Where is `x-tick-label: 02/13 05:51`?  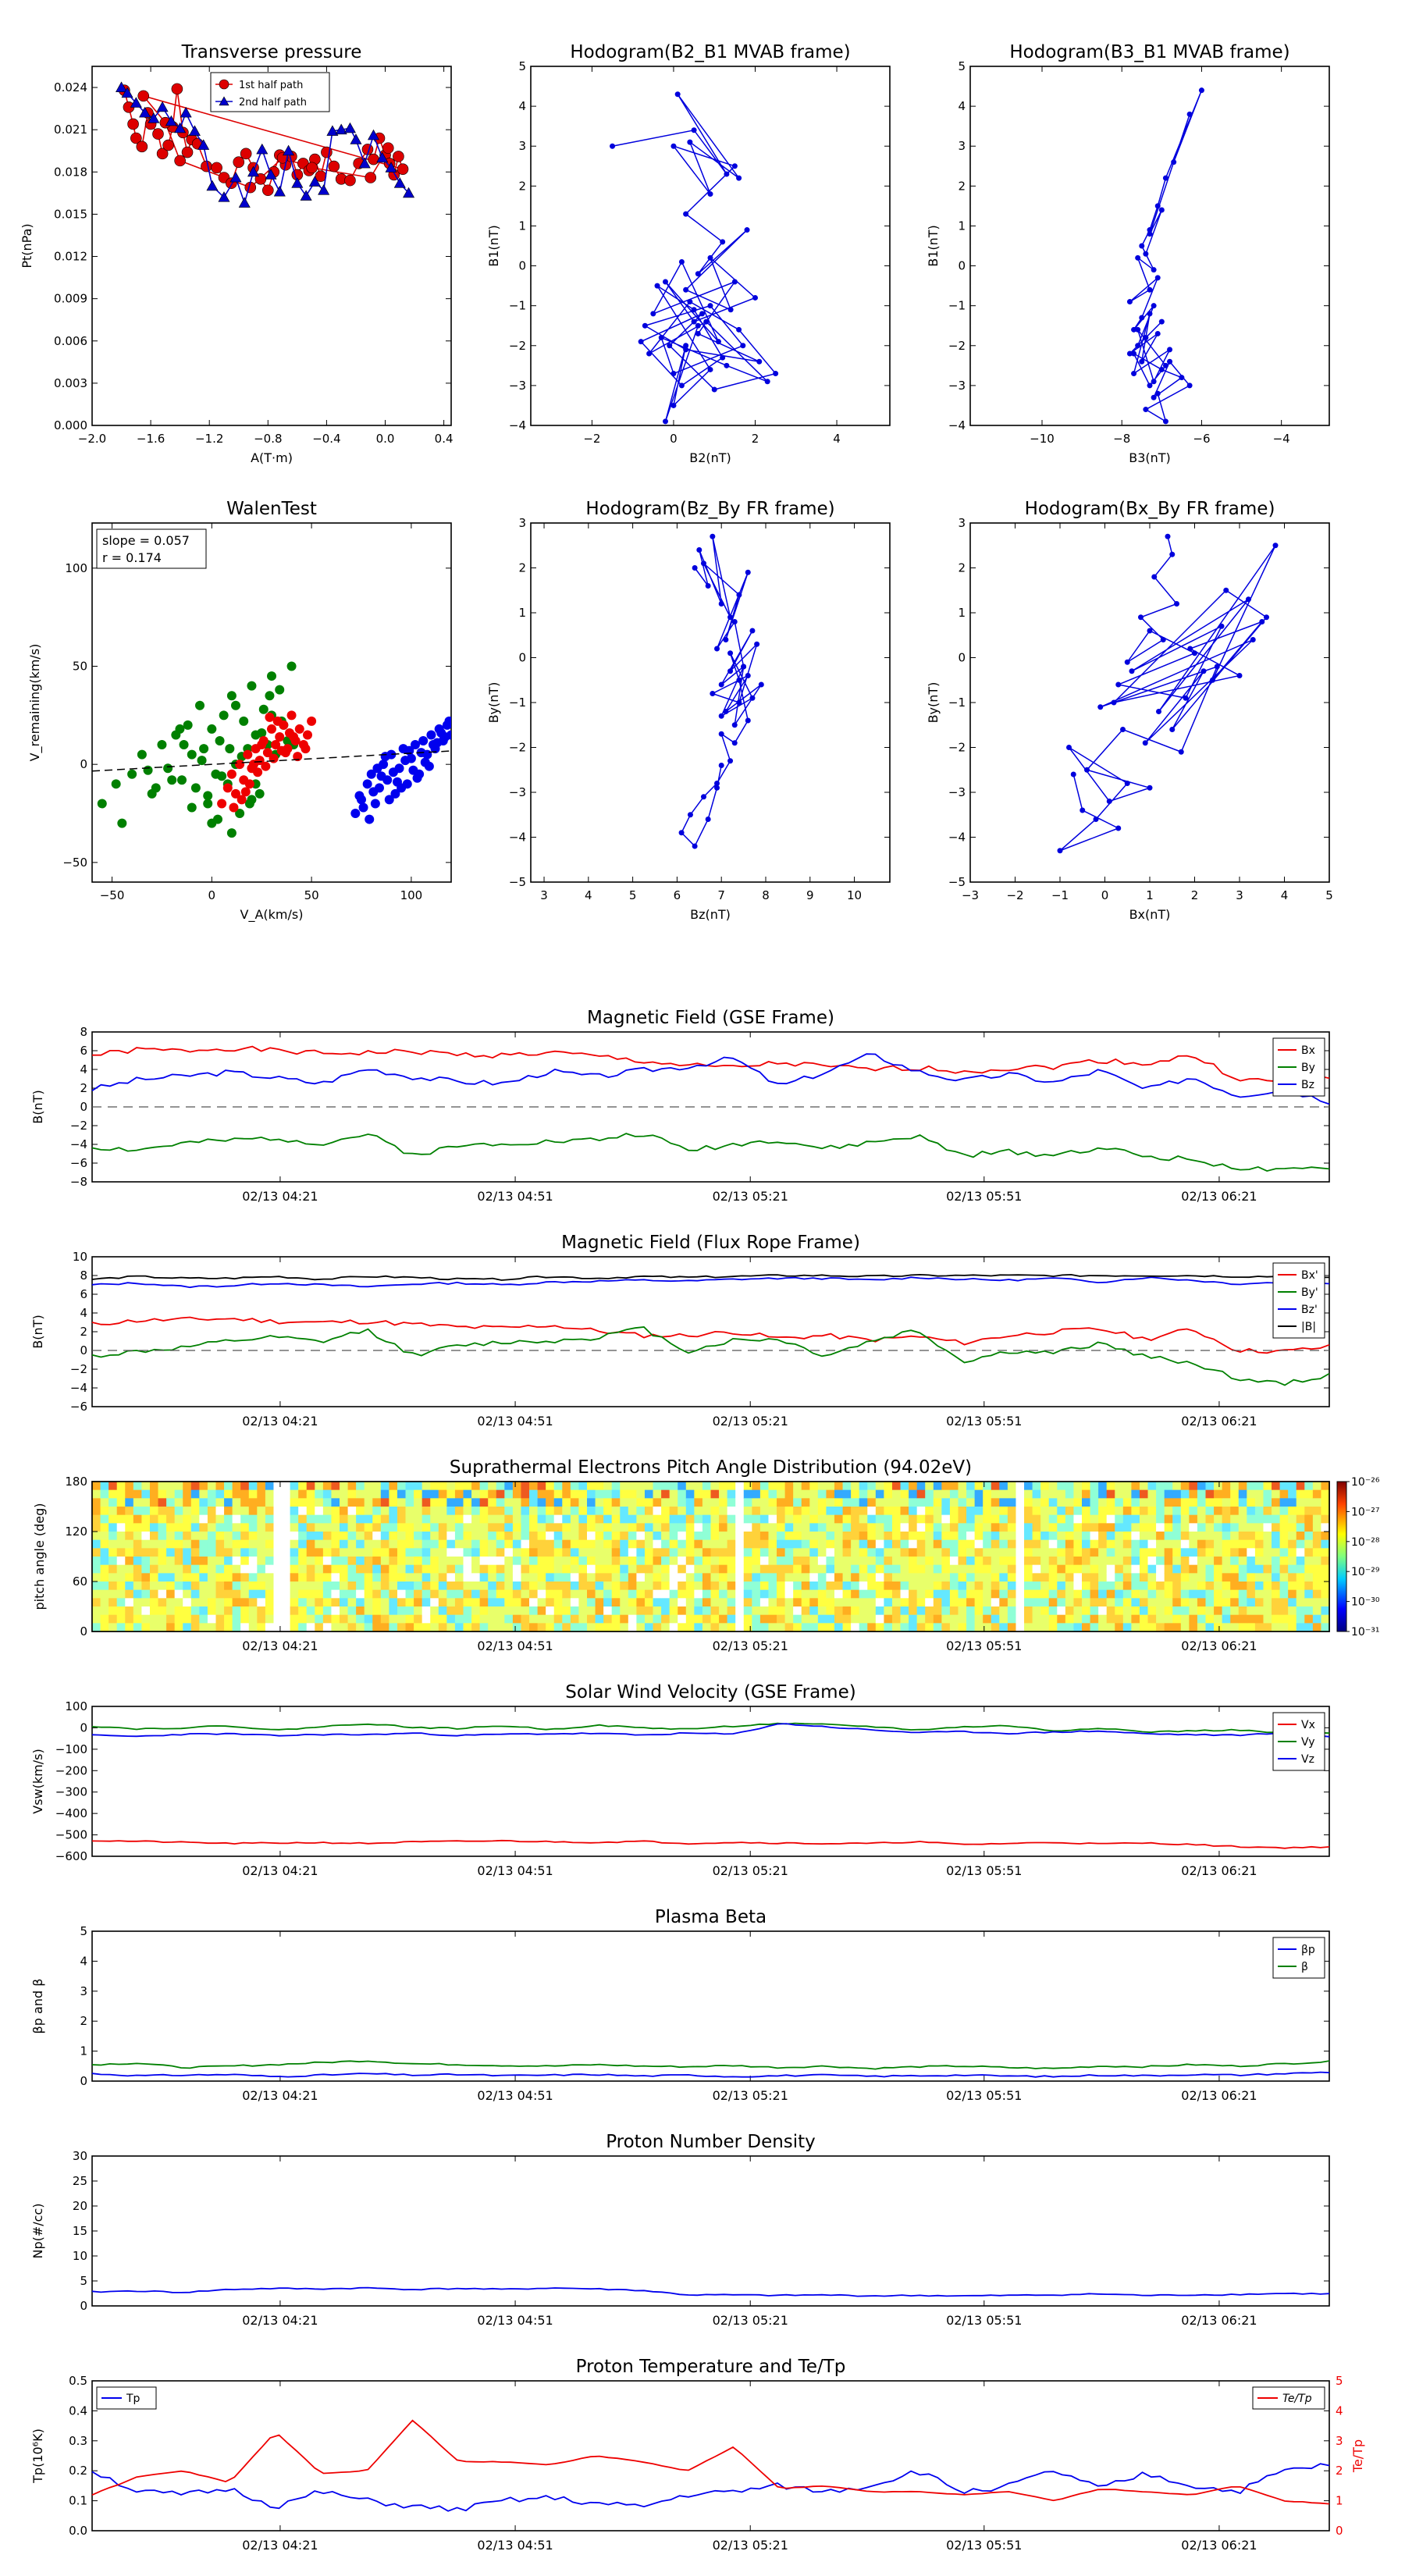
x-tick-label: 02/13 05:51 is located at coordinates (984, 1196).